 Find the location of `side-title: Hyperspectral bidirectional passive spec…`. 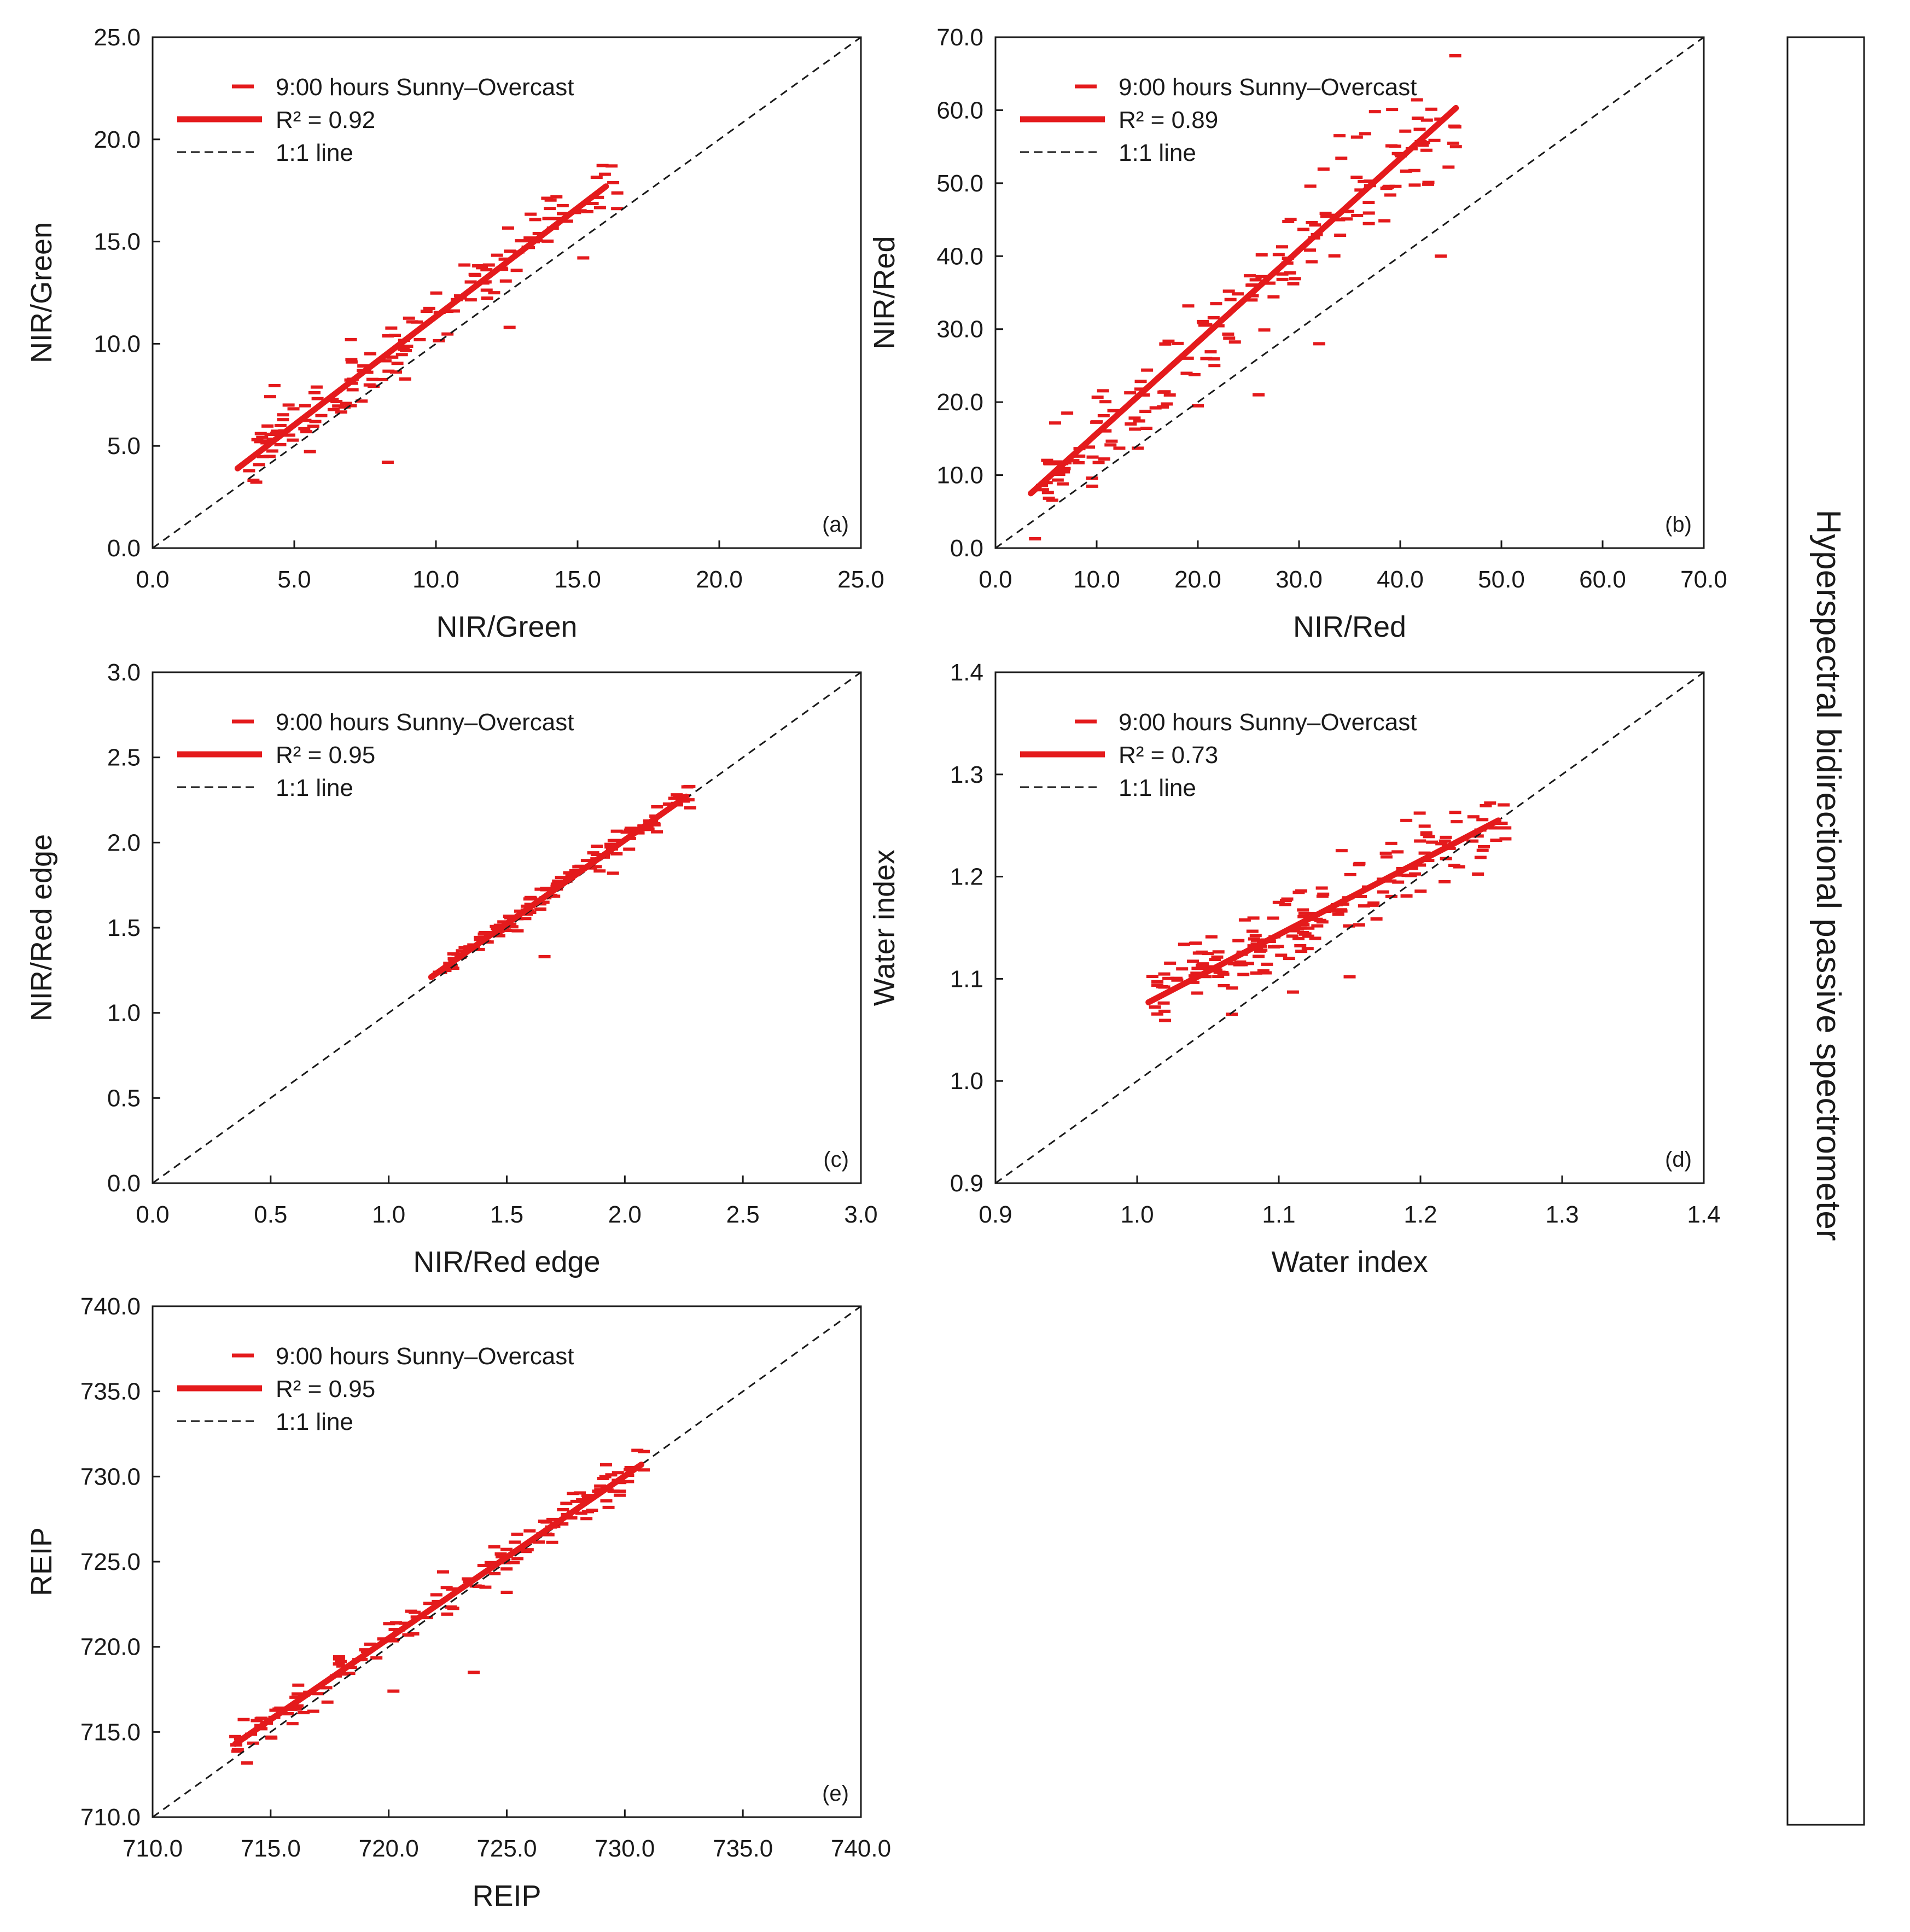

side-title: Hyperspectral bidirectional passive spec… is located at coordinates (1828, 875).